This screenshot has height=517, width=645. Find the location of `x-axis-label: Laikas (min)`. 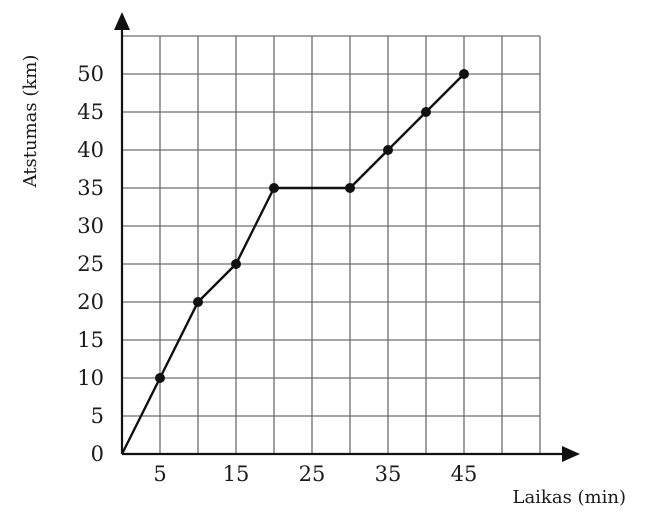

x-axis-label: Laikas (min) is located at coordinates (569, 497).